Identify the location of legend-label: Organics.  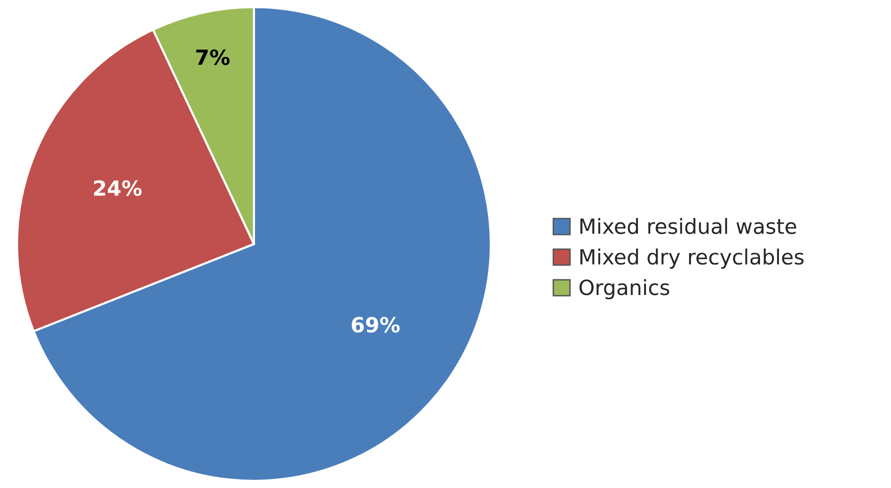
(625, 289).